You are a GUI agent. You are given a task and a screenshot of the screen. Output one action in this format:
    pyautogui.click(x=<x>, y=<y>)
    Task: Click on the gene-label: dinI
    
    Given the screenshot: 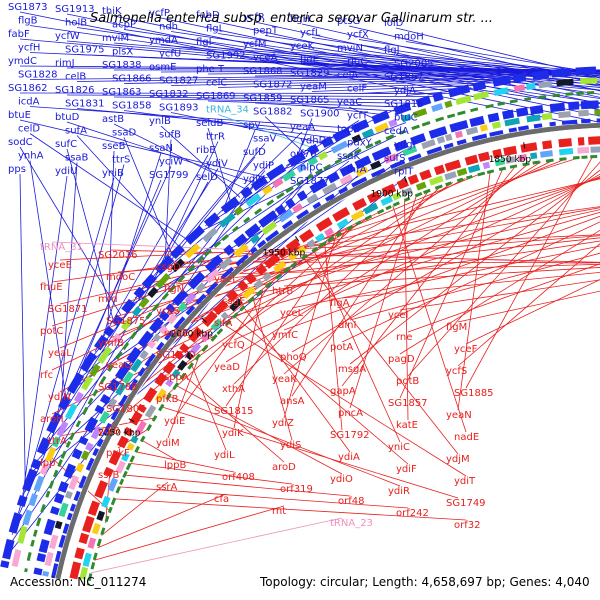 What is the action you would take?
    pyautogui.click(x=347, y=325)
    